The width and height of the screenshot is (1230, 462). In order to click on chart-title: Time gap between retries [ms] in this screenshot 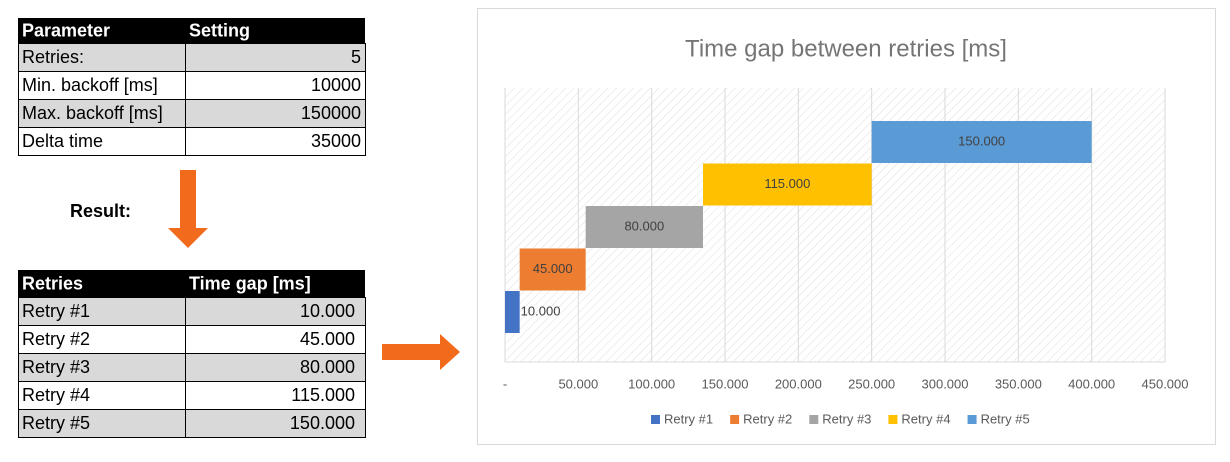, I will do `click(846, 48)`.